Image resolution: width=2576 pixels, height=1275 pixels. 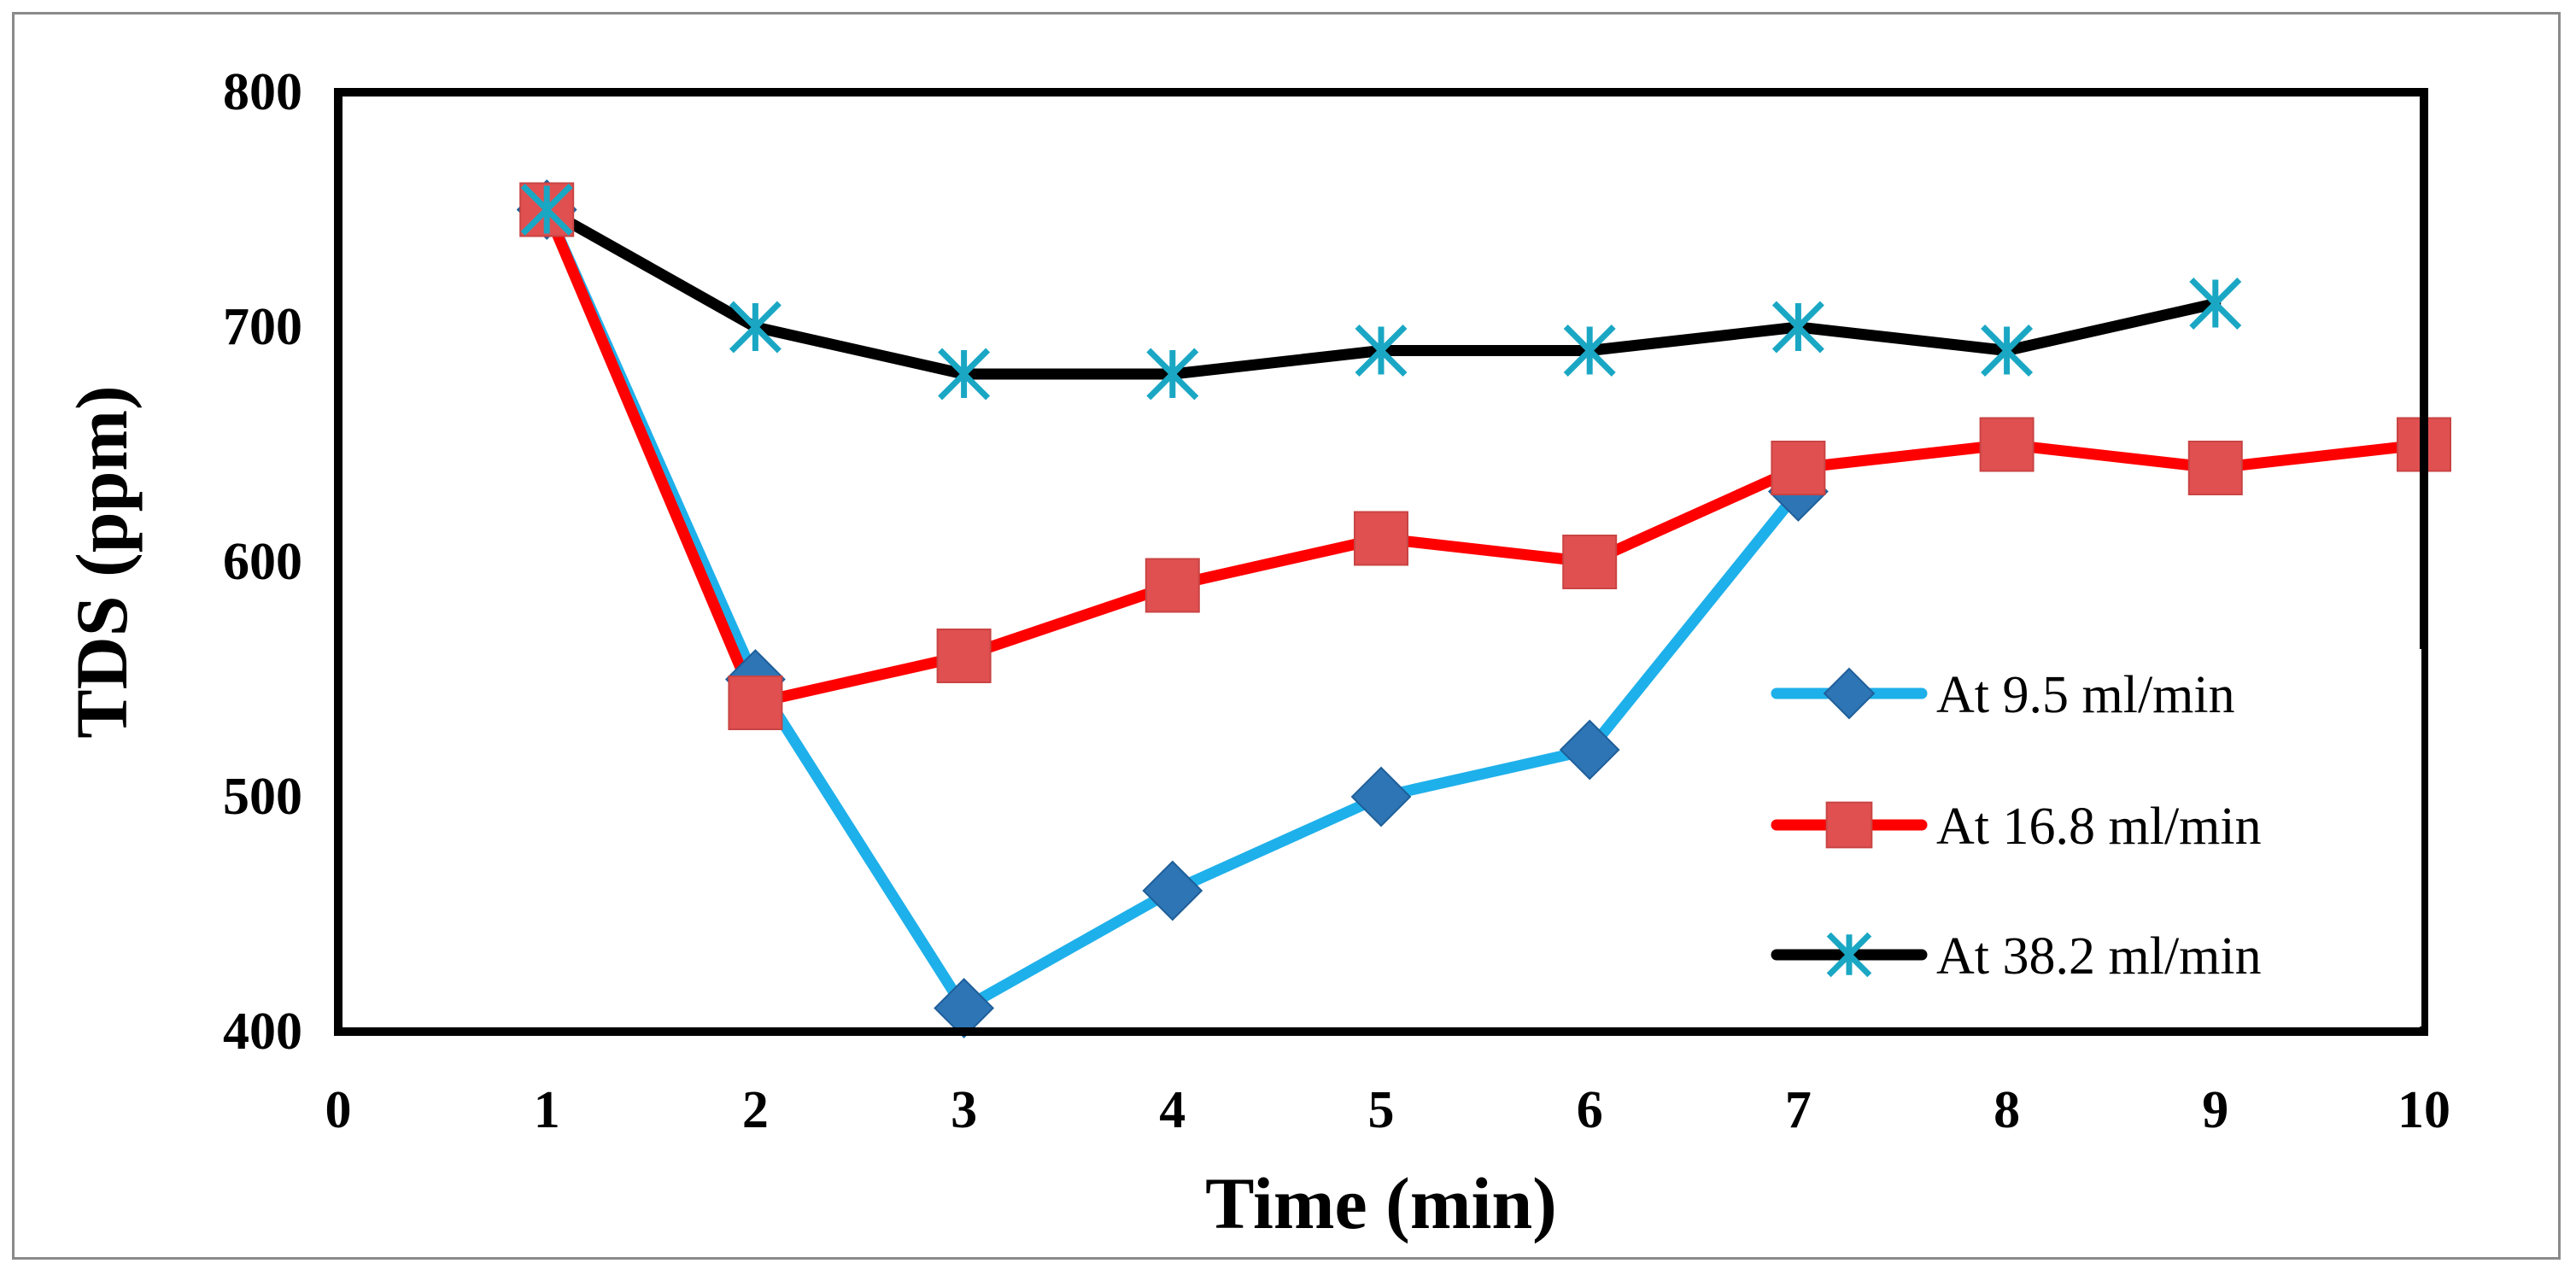 What do you see at coordinates (1381, 1110) in the screenshot?
I see `x-tick-label: 5` at bounding box center [1381, 1110].